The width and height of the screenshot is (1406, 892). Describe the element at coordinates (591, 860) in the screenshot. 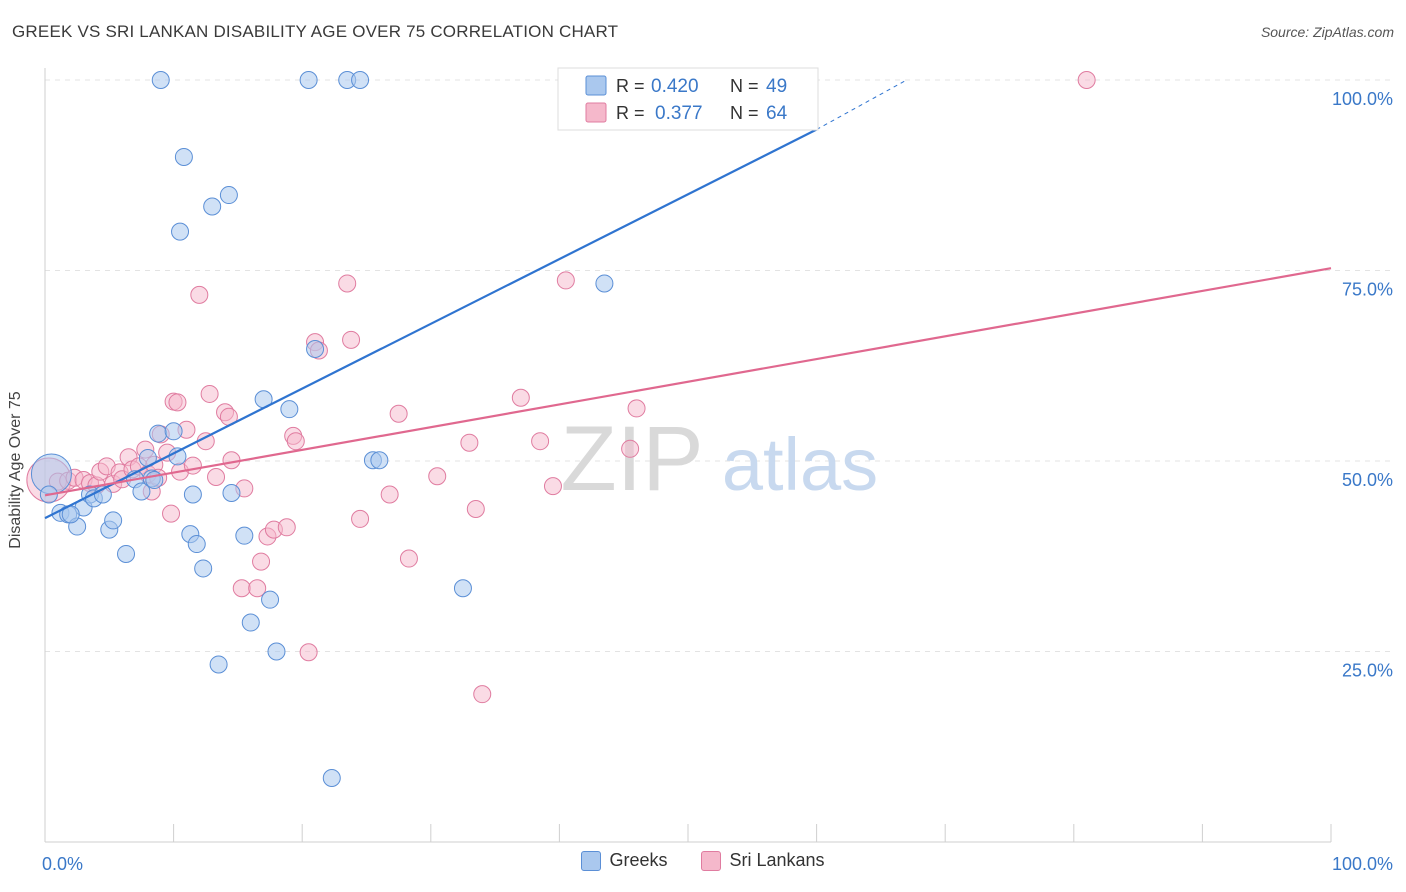

I see `bottom-legend-swatch-greeks` at that location.